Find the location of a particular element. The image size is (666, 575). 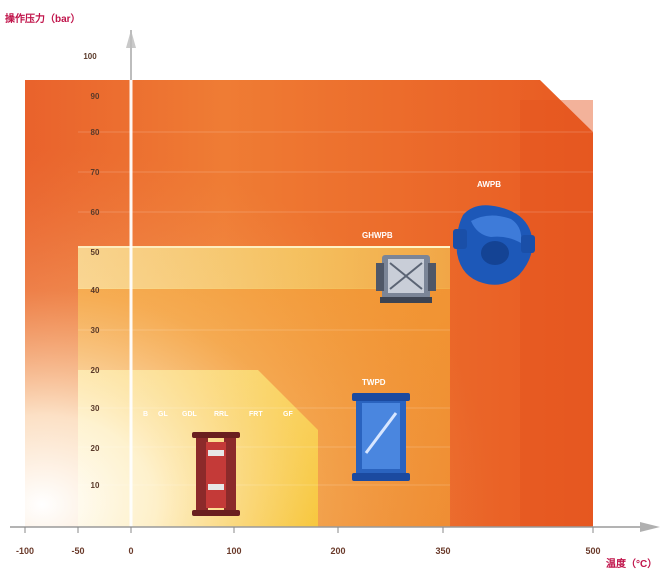

y-tick-label: 10 is located at coordinates (95, 485).